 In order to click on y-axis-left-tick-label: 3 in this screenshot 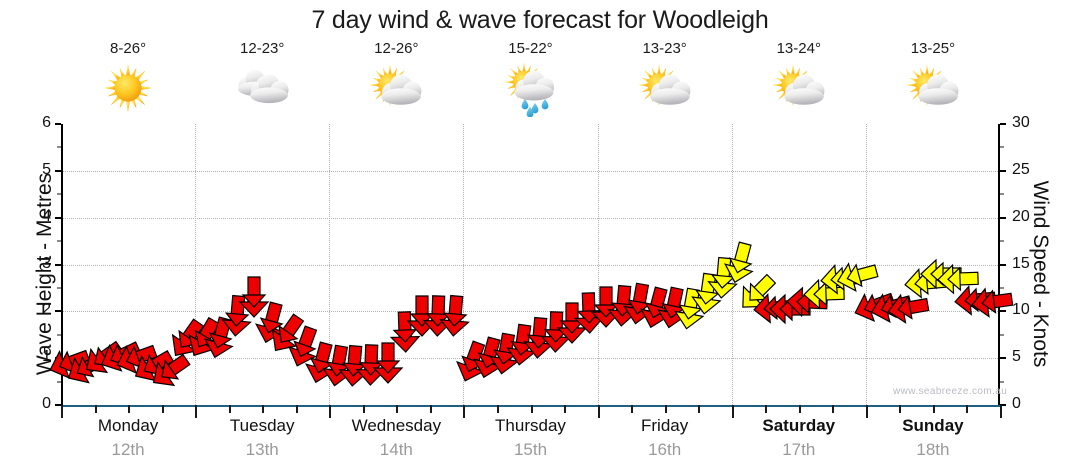, I will do `click(46, 263)`.